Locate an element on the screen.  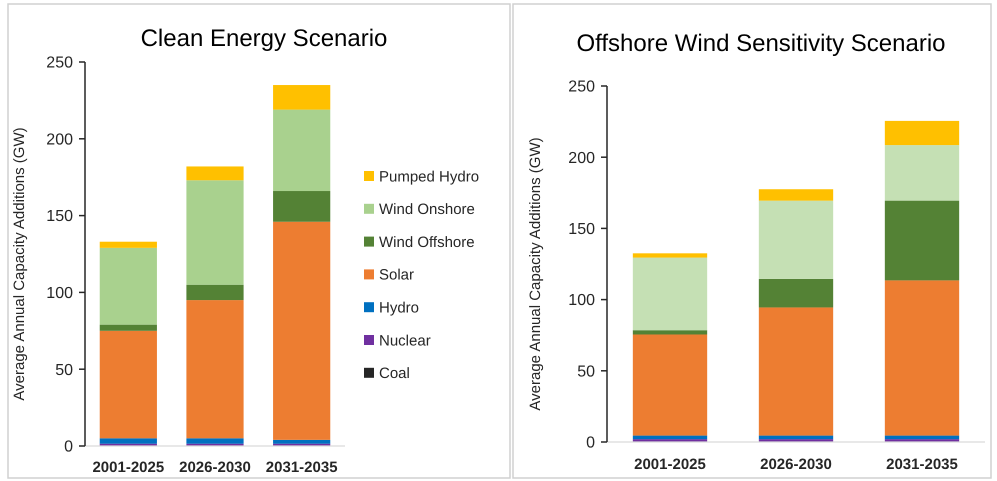
legend-label: Coal is located at coordinates (394, 373).